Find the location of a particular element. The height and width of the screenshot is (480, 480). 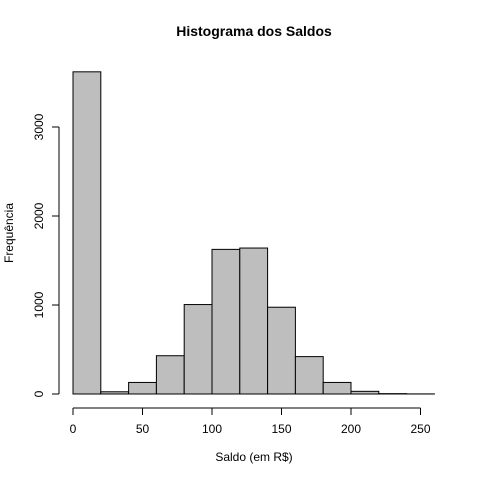

x-tick-label-100: 100 is located at coordinates (212, 429).